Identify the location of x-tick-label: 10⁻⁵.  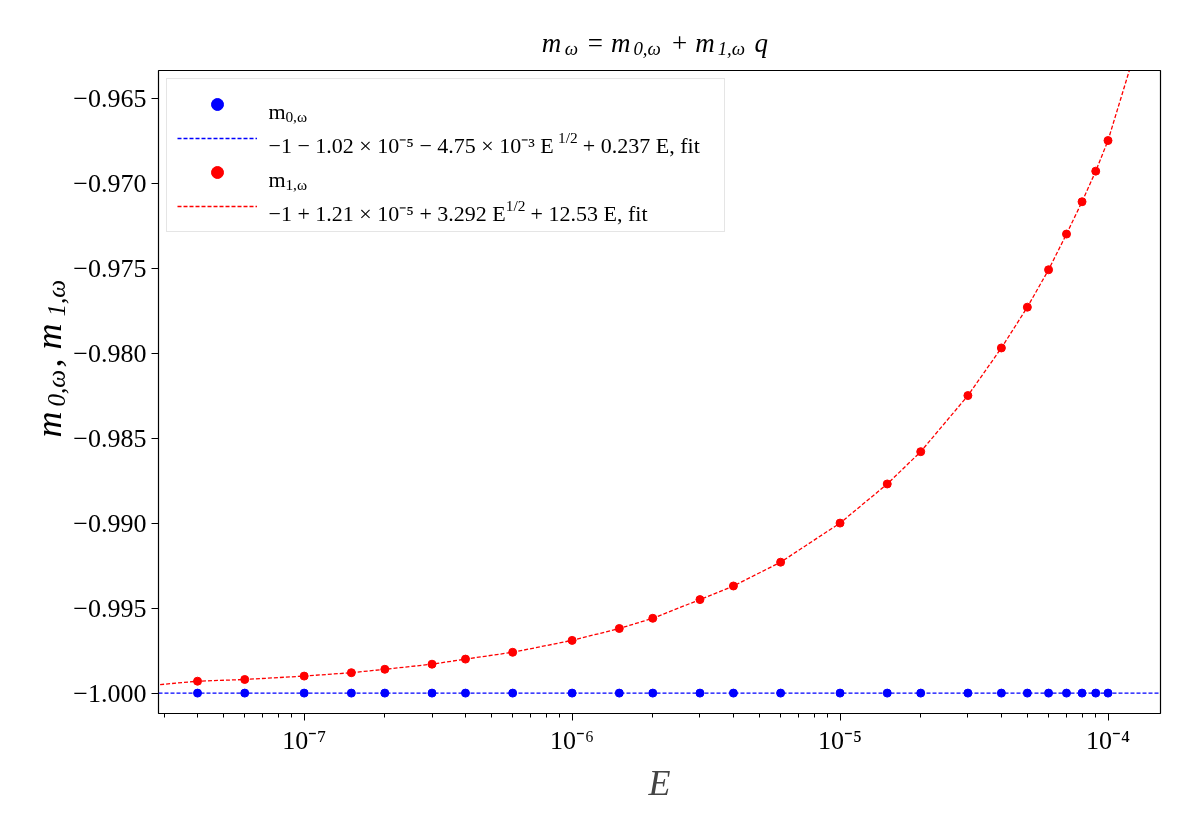
(840, 740).